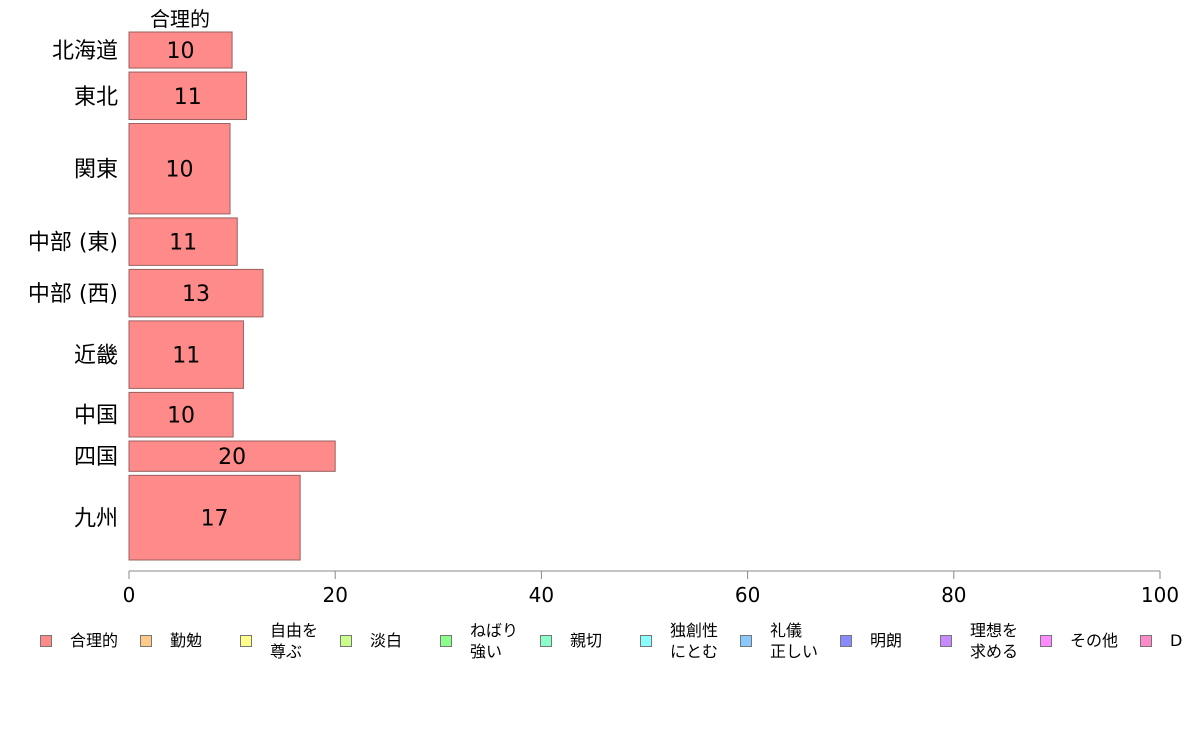 This screenshot has width=1188, height=736. I want to click on legend-item: 自由を 尊ぶ, so click(279, 641).